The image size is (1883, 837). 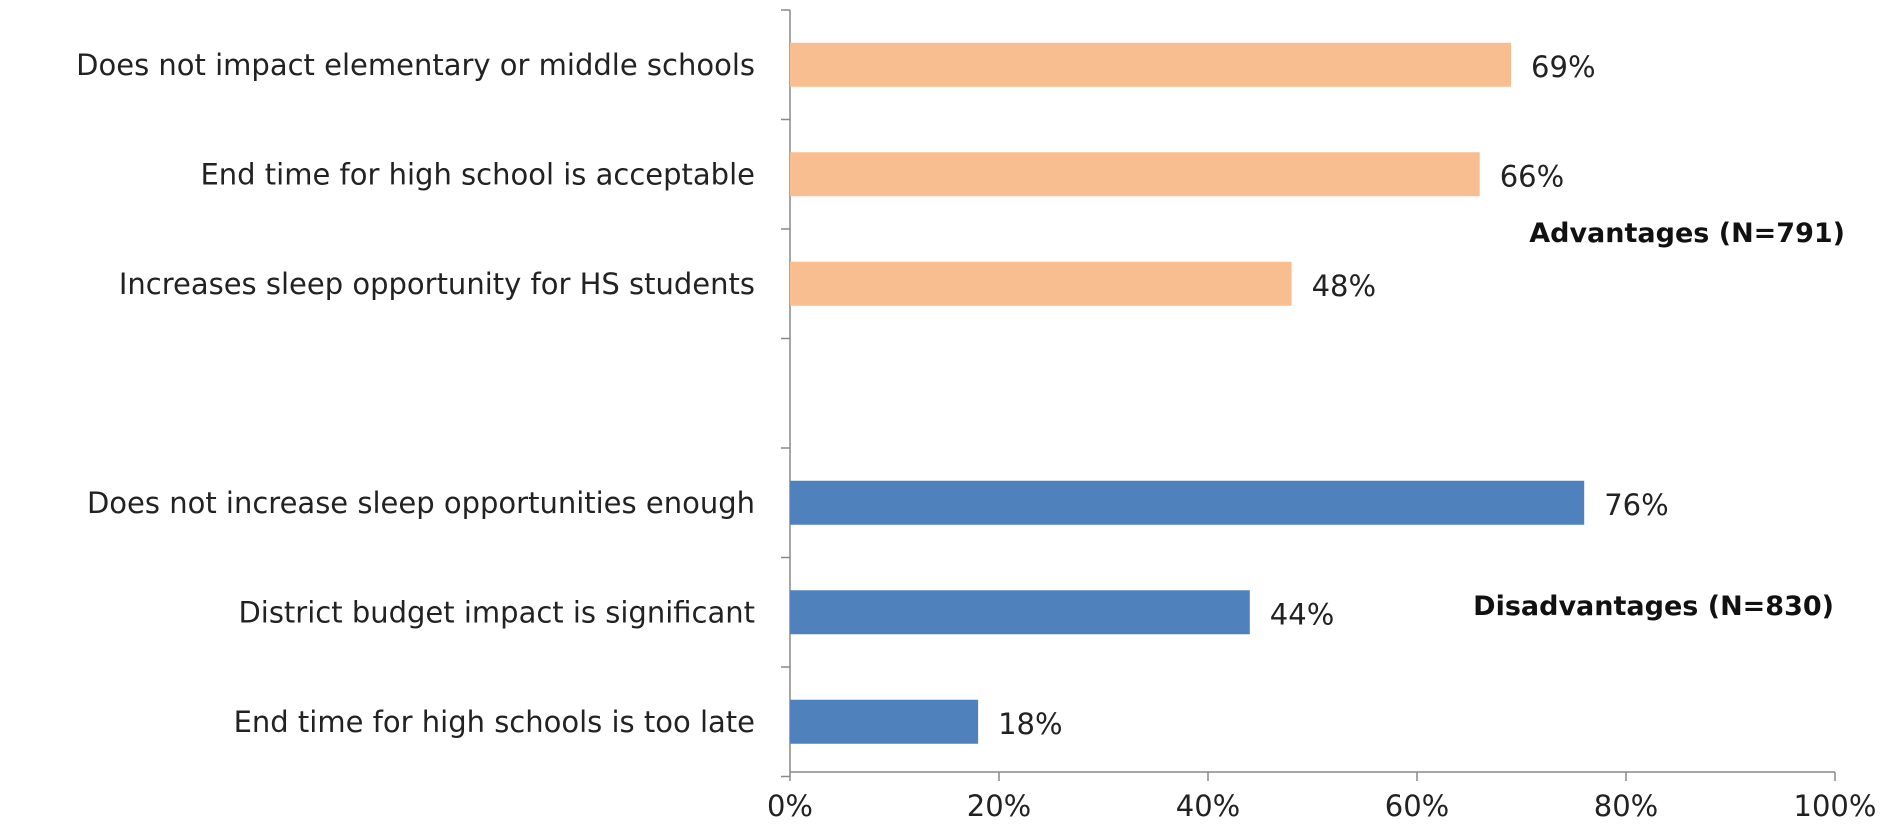 What do you see at coordinates (1636, 505) in the screenshot?
I see `data-label: 76%` at bounding box center [1636, 505].